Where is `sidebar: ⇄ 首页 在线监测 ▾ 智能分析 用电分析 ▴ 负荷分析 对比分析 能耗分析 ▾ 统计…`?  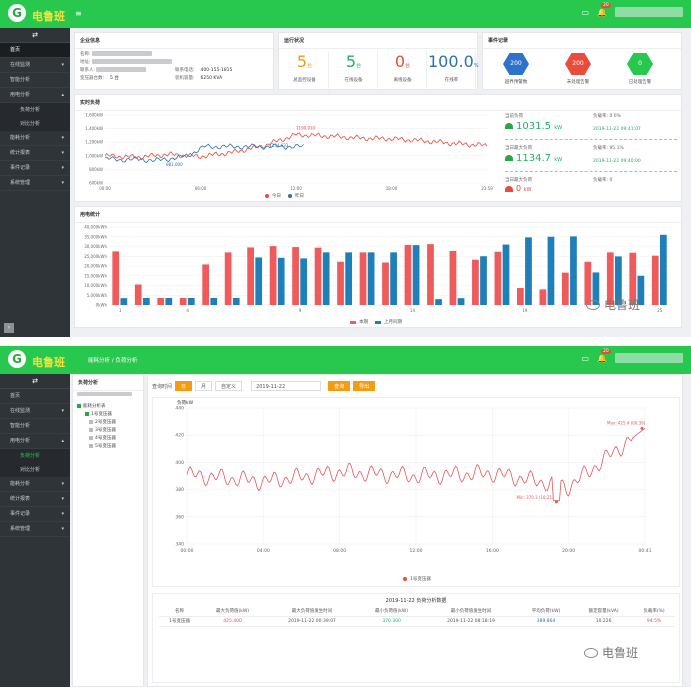
sidebar: ⇄ 首页 在线监测 ▾ 智能分析 用电分析 ▴ 负荷分析 对比分析 能耗分析 ▾ 统计… is located at coordinates (35, 530).